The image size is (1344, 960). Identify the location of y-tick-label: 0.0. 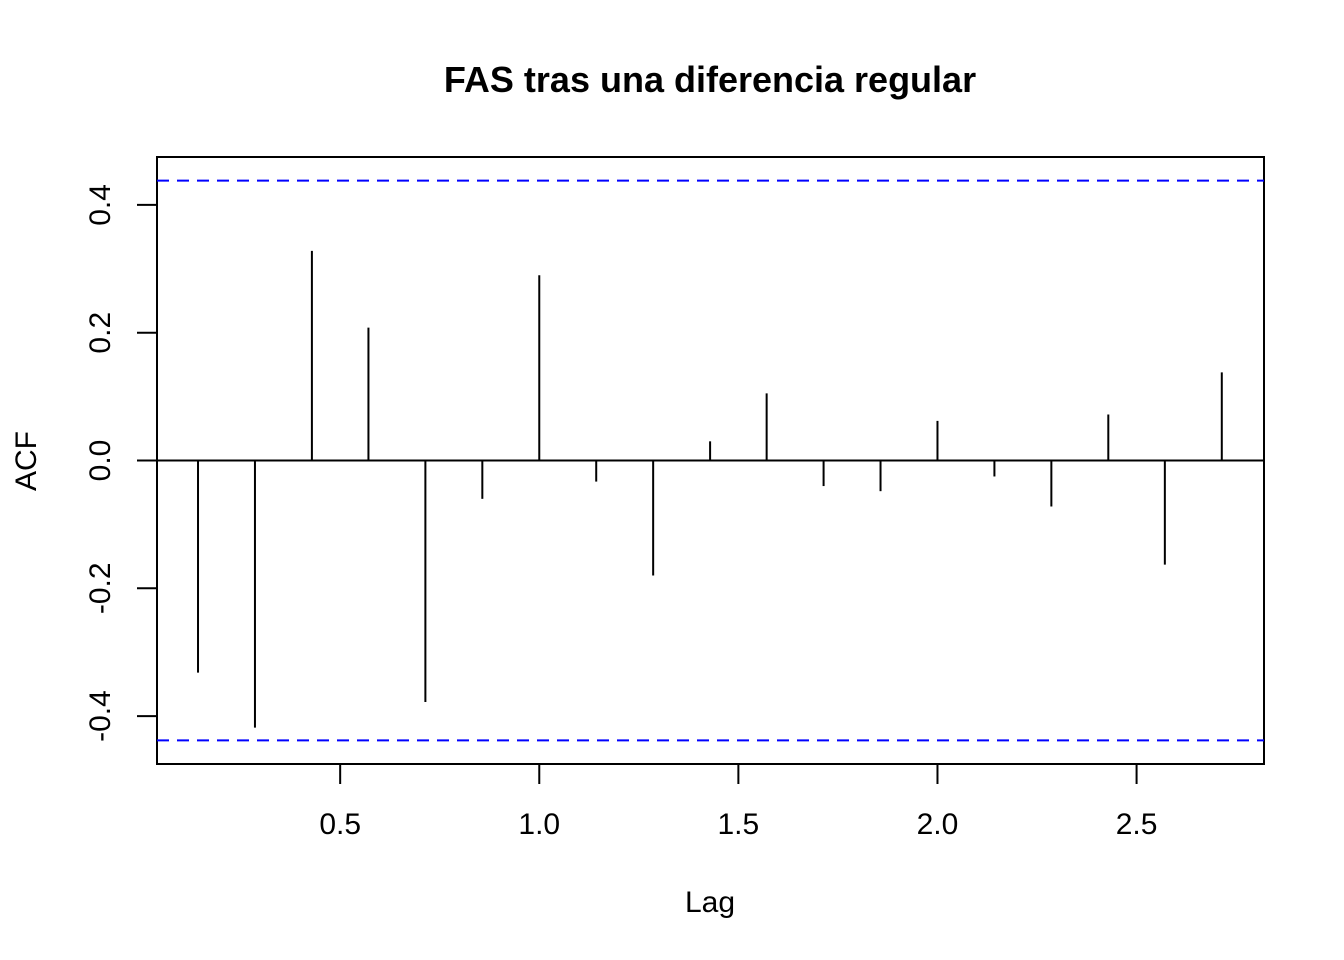
(100, 461).